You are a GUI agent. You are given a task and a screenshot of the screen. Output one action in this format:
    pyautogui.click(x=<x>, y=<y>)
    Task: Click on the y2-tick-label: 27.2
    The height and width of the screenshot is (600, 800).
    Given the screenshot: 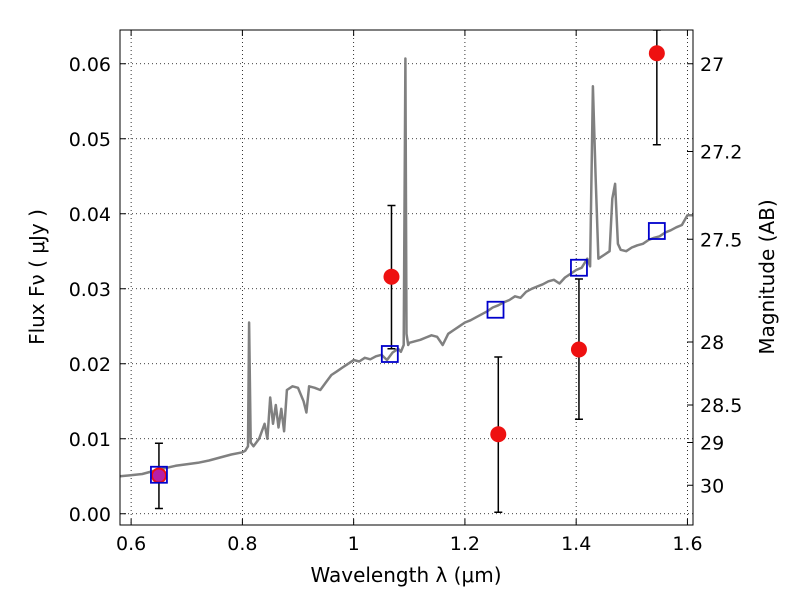 What is the action you would take?
    pyautogui.click(x=721, y=153)
    